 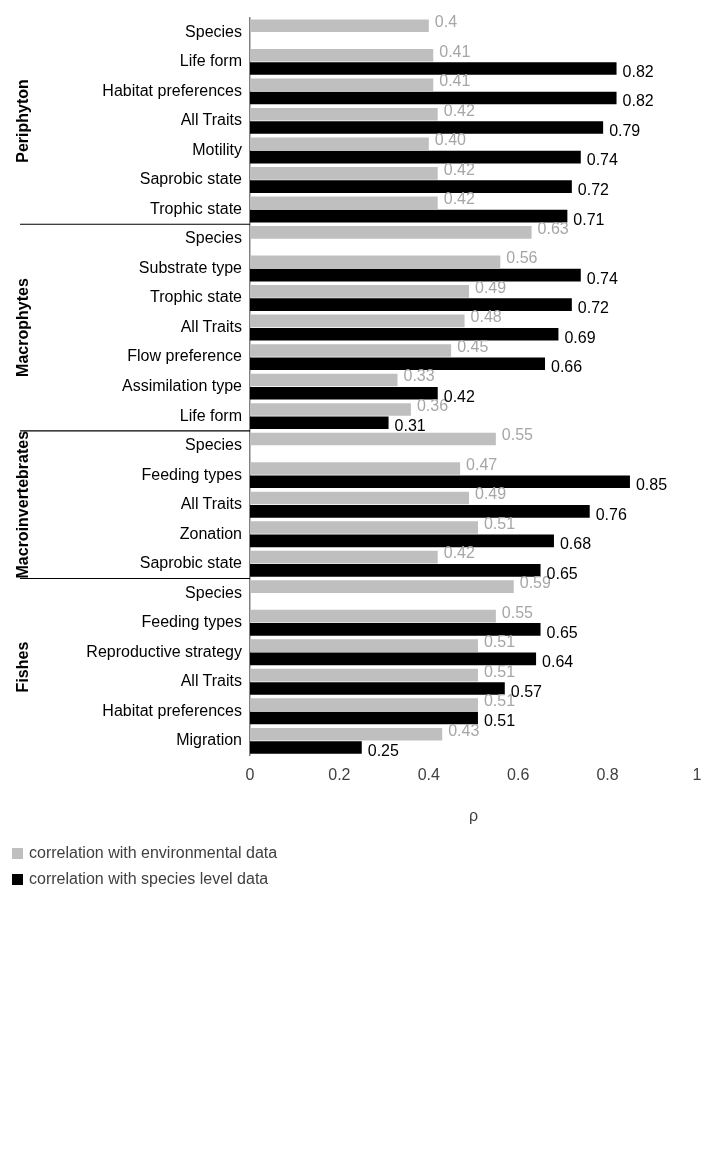 I want to click on x-tick-label: 0.2, so click(x=339, y=774).